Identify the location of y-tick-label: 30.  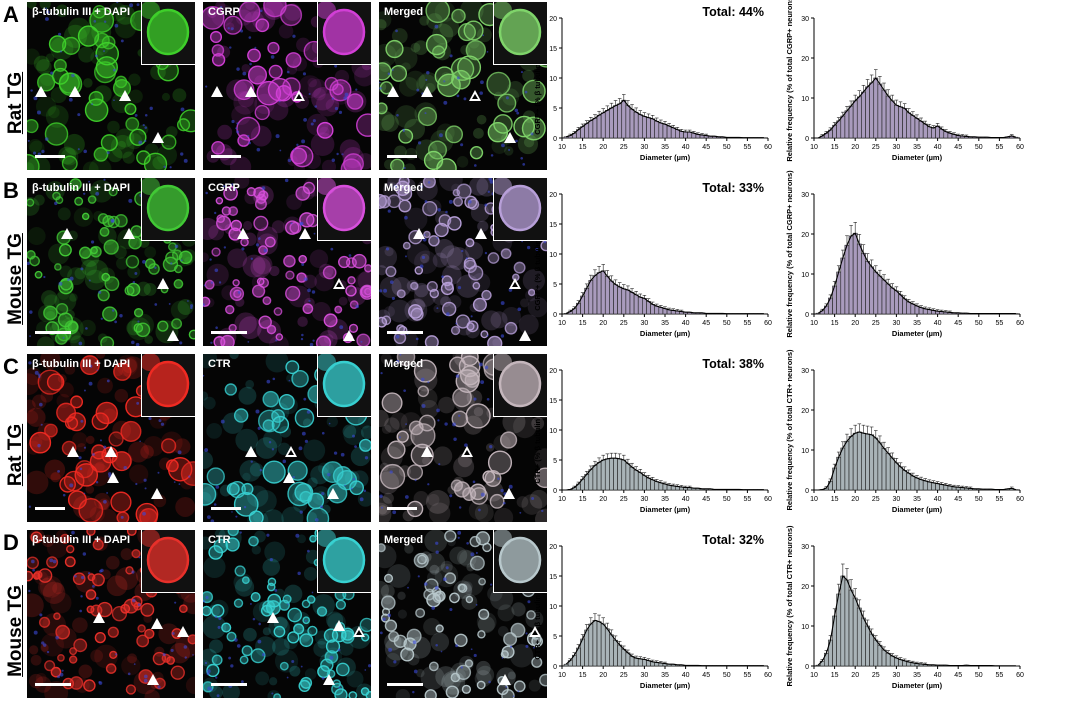
(805, 547).